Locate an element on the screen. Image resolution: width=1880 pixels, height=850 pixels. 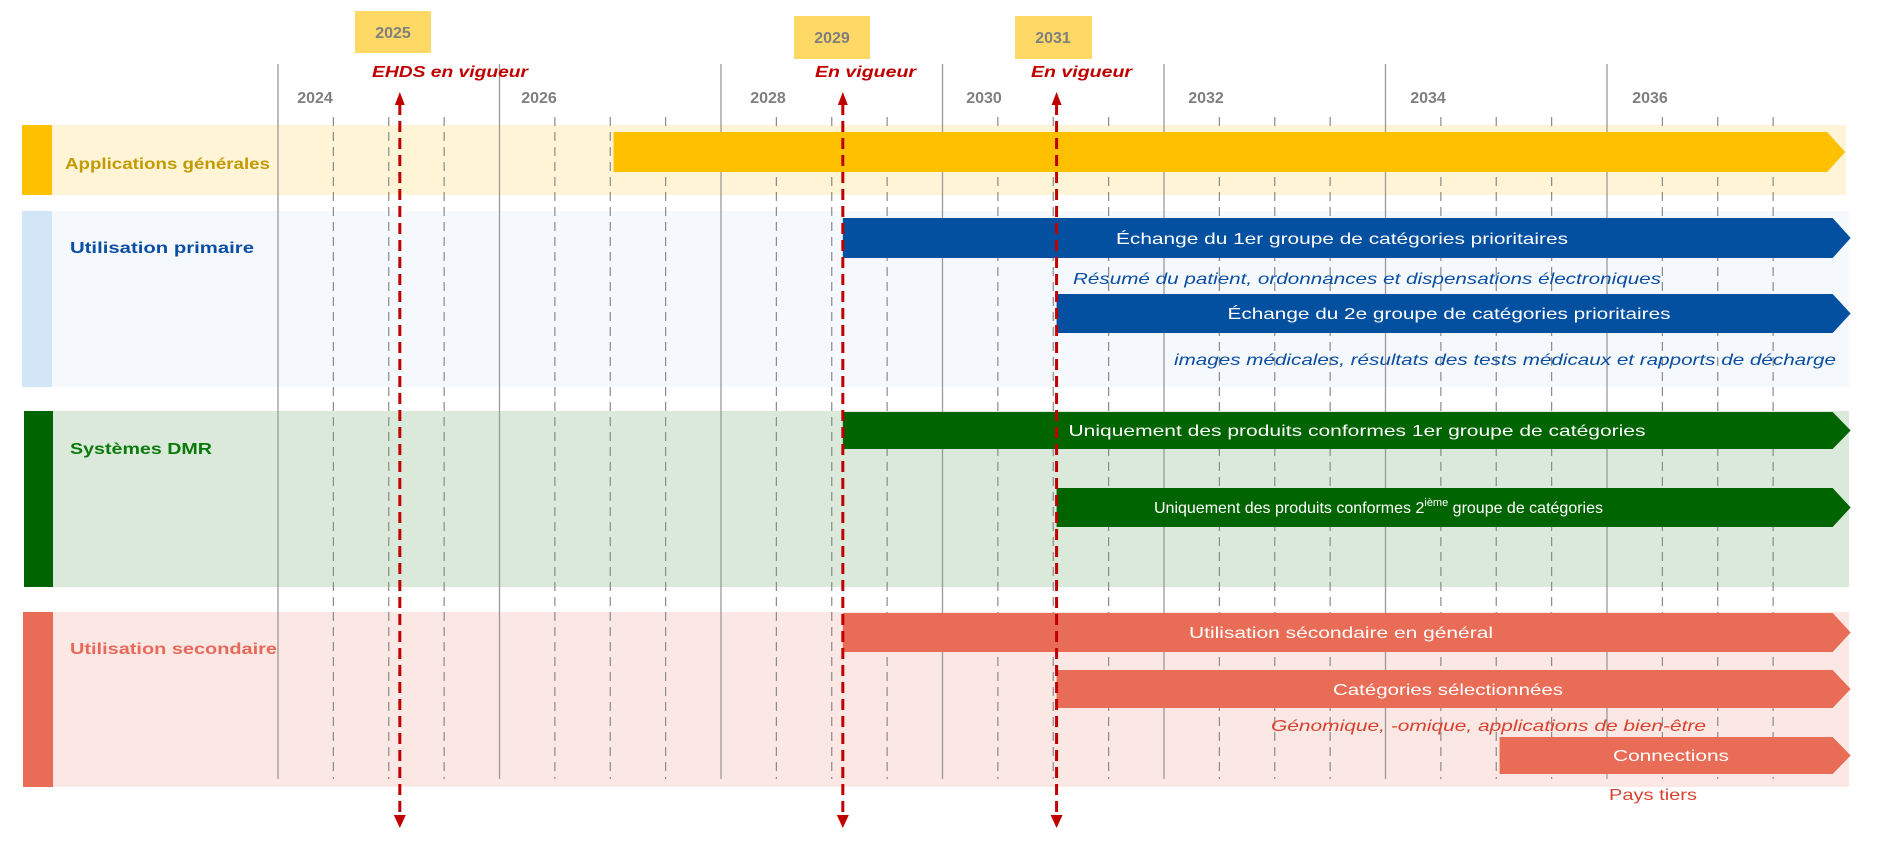
milestone-year-label: 2029 is located at coordinates (832, 38).